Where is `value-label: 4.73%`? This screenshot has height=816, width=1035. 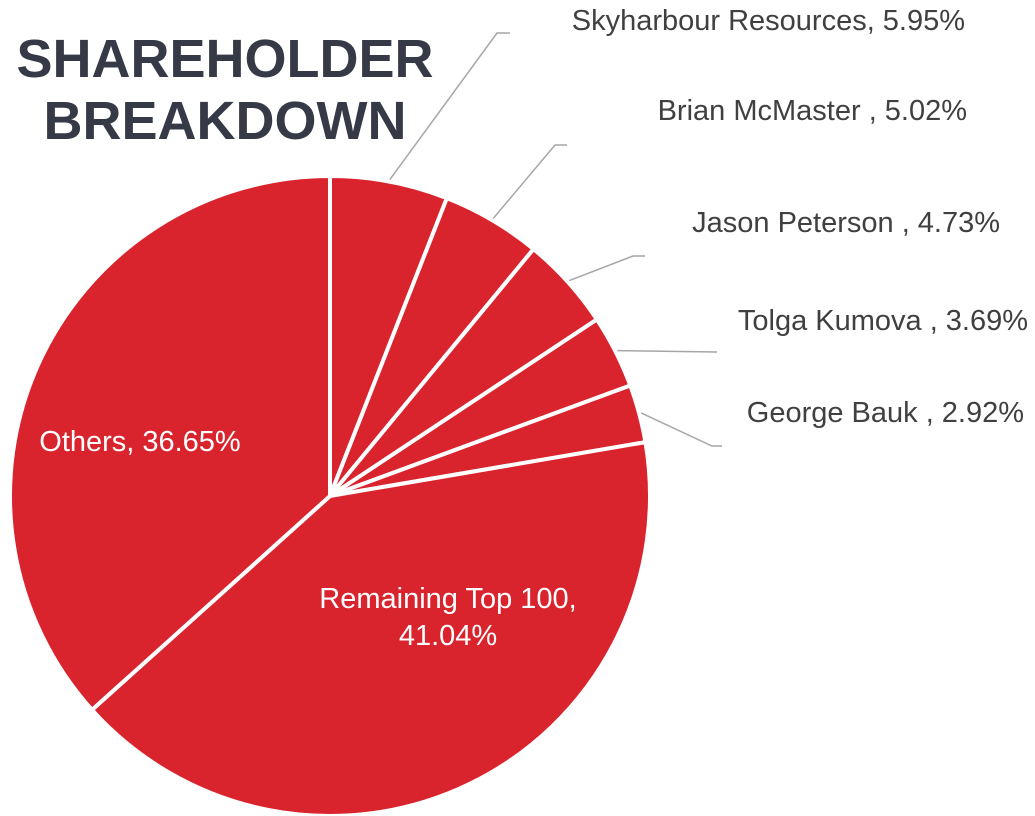 value-label: 4.73% is located at coordinates (959, 223).